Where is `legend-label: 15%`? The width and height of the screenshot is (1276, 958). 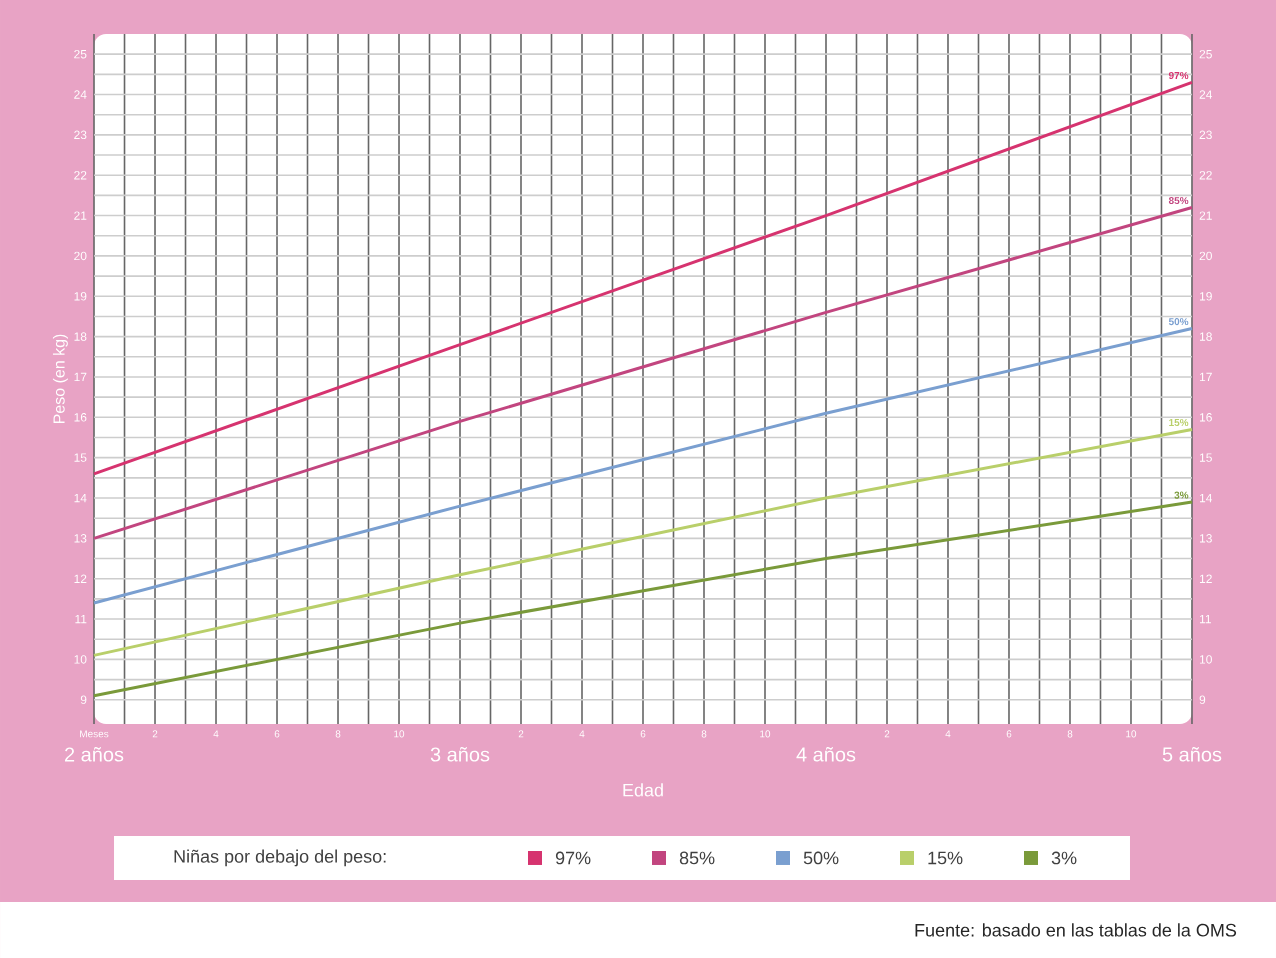 legend-label: 15% is located at coordinates (945, 858).